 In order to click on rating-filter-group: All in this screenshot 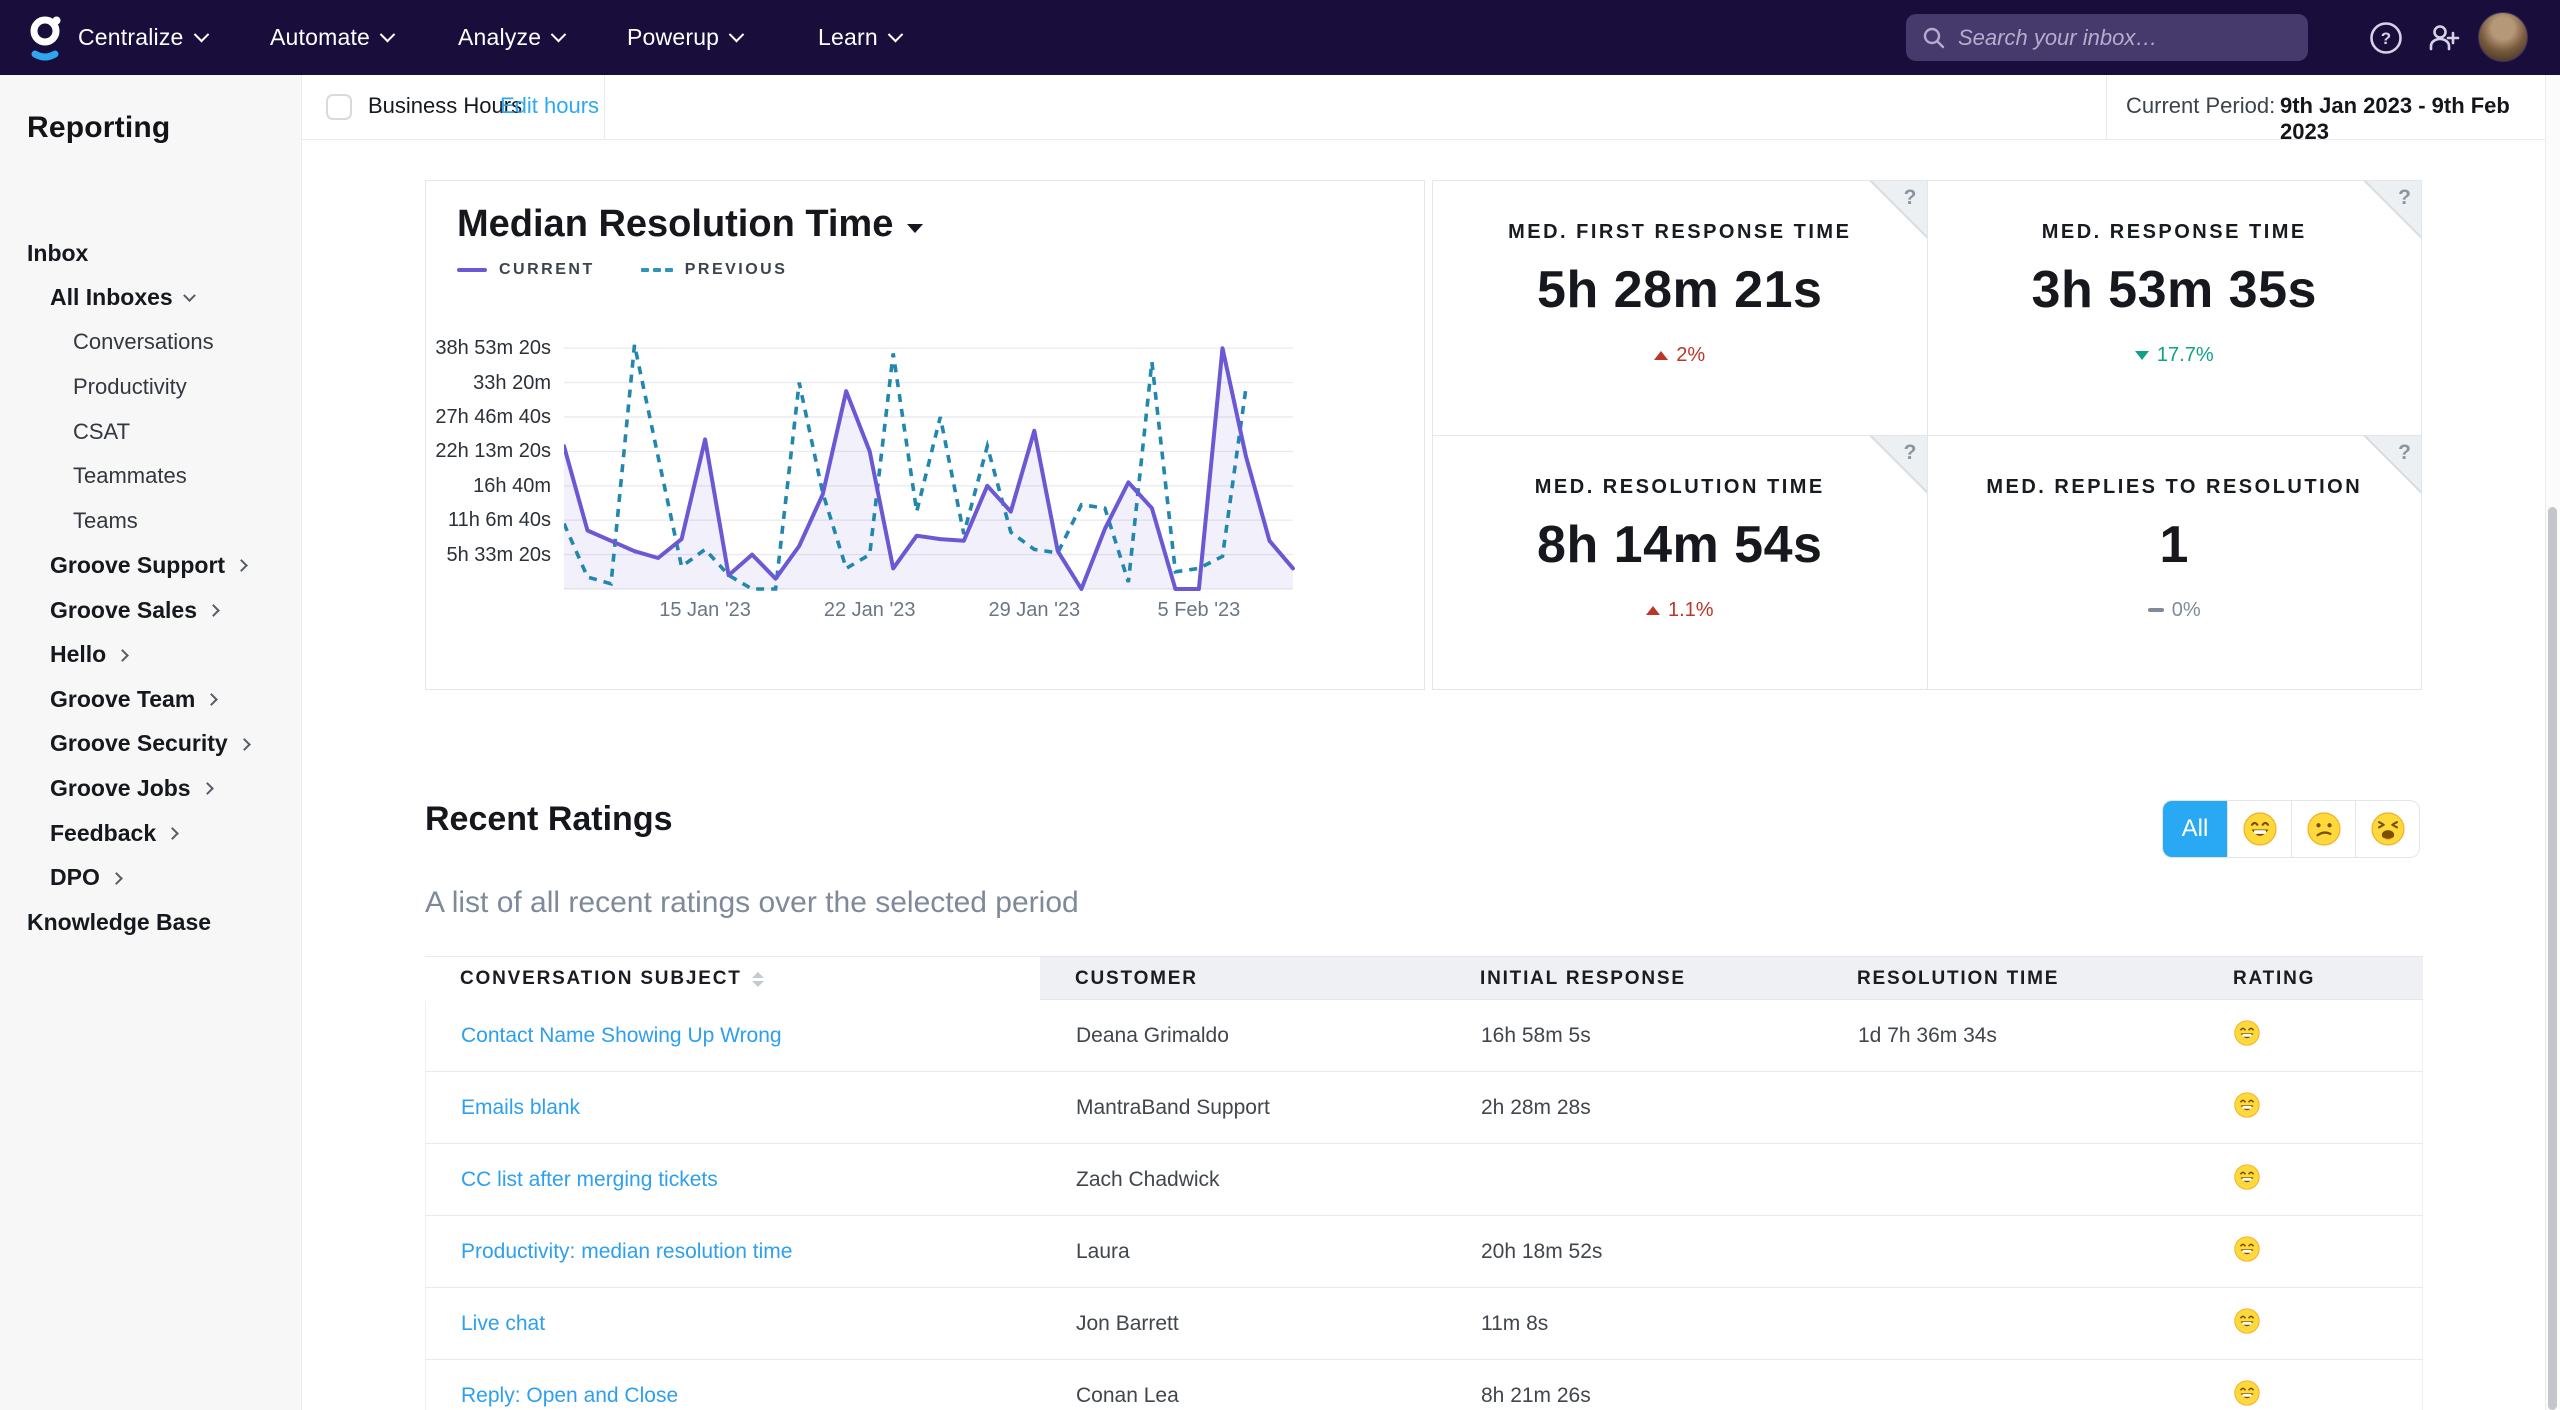, I will do `click(2291, 829)`.